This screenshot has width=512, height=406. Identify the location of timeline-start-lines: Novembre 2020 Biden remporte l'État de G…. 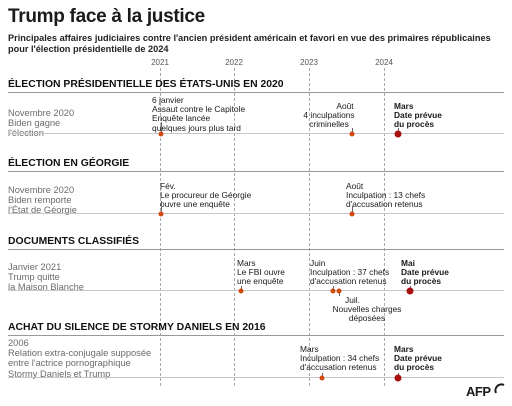
(42, 200).